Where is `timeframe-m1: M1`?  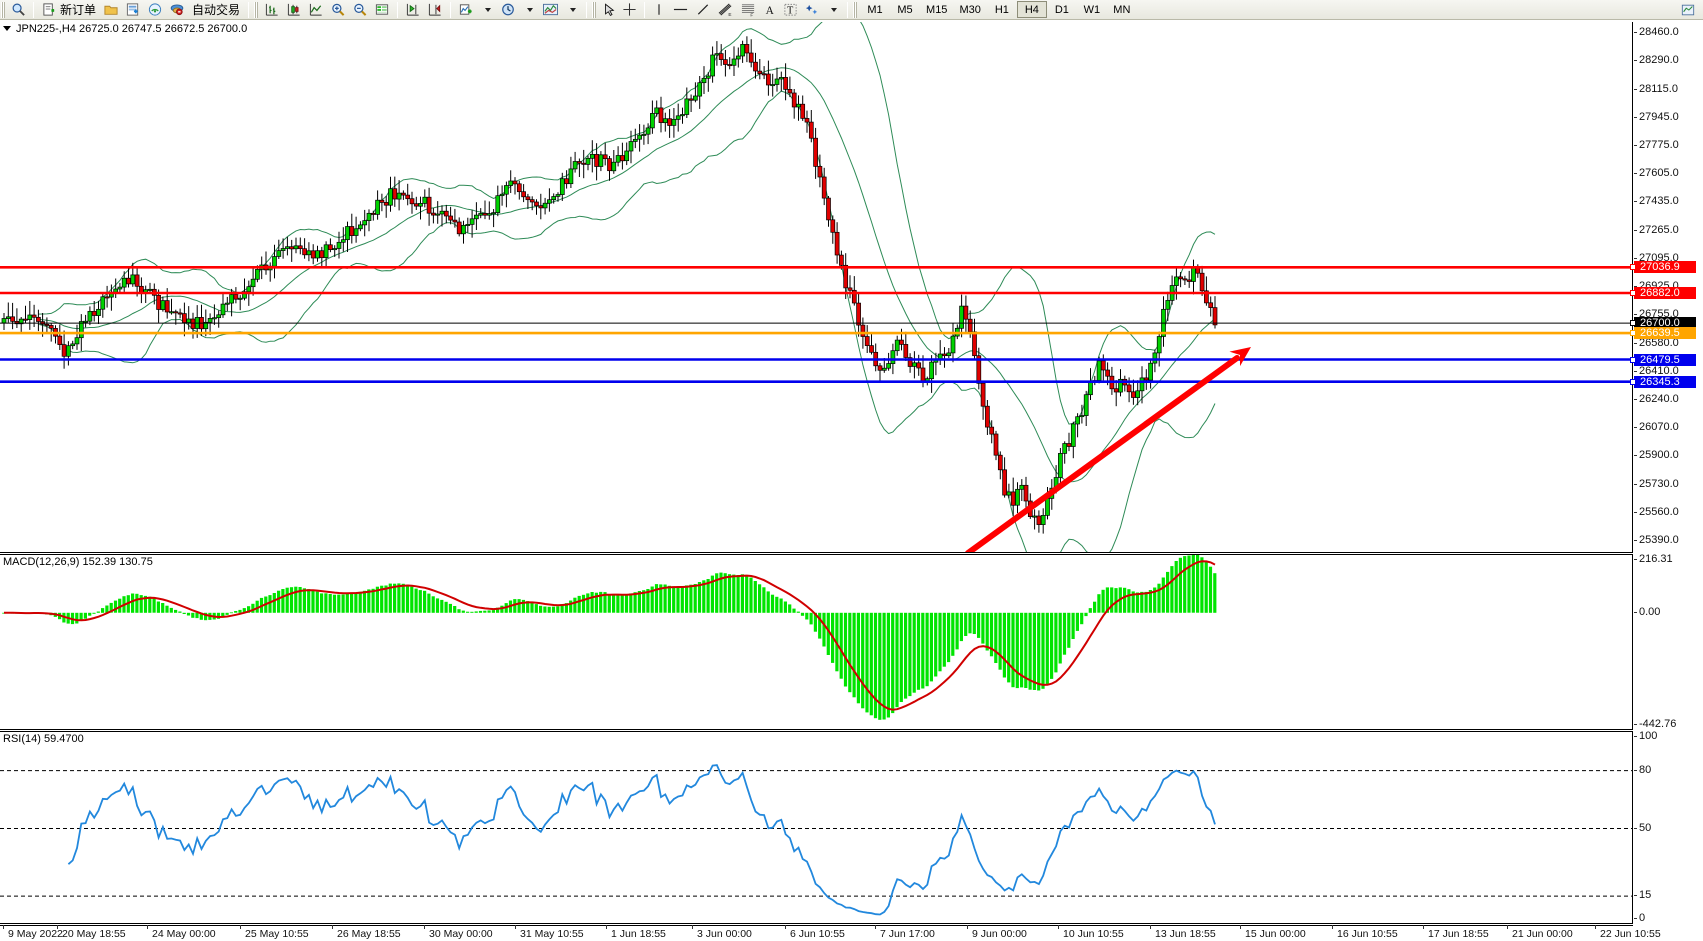 timeframe-m1: M1 is located at coordinates (875, 9).